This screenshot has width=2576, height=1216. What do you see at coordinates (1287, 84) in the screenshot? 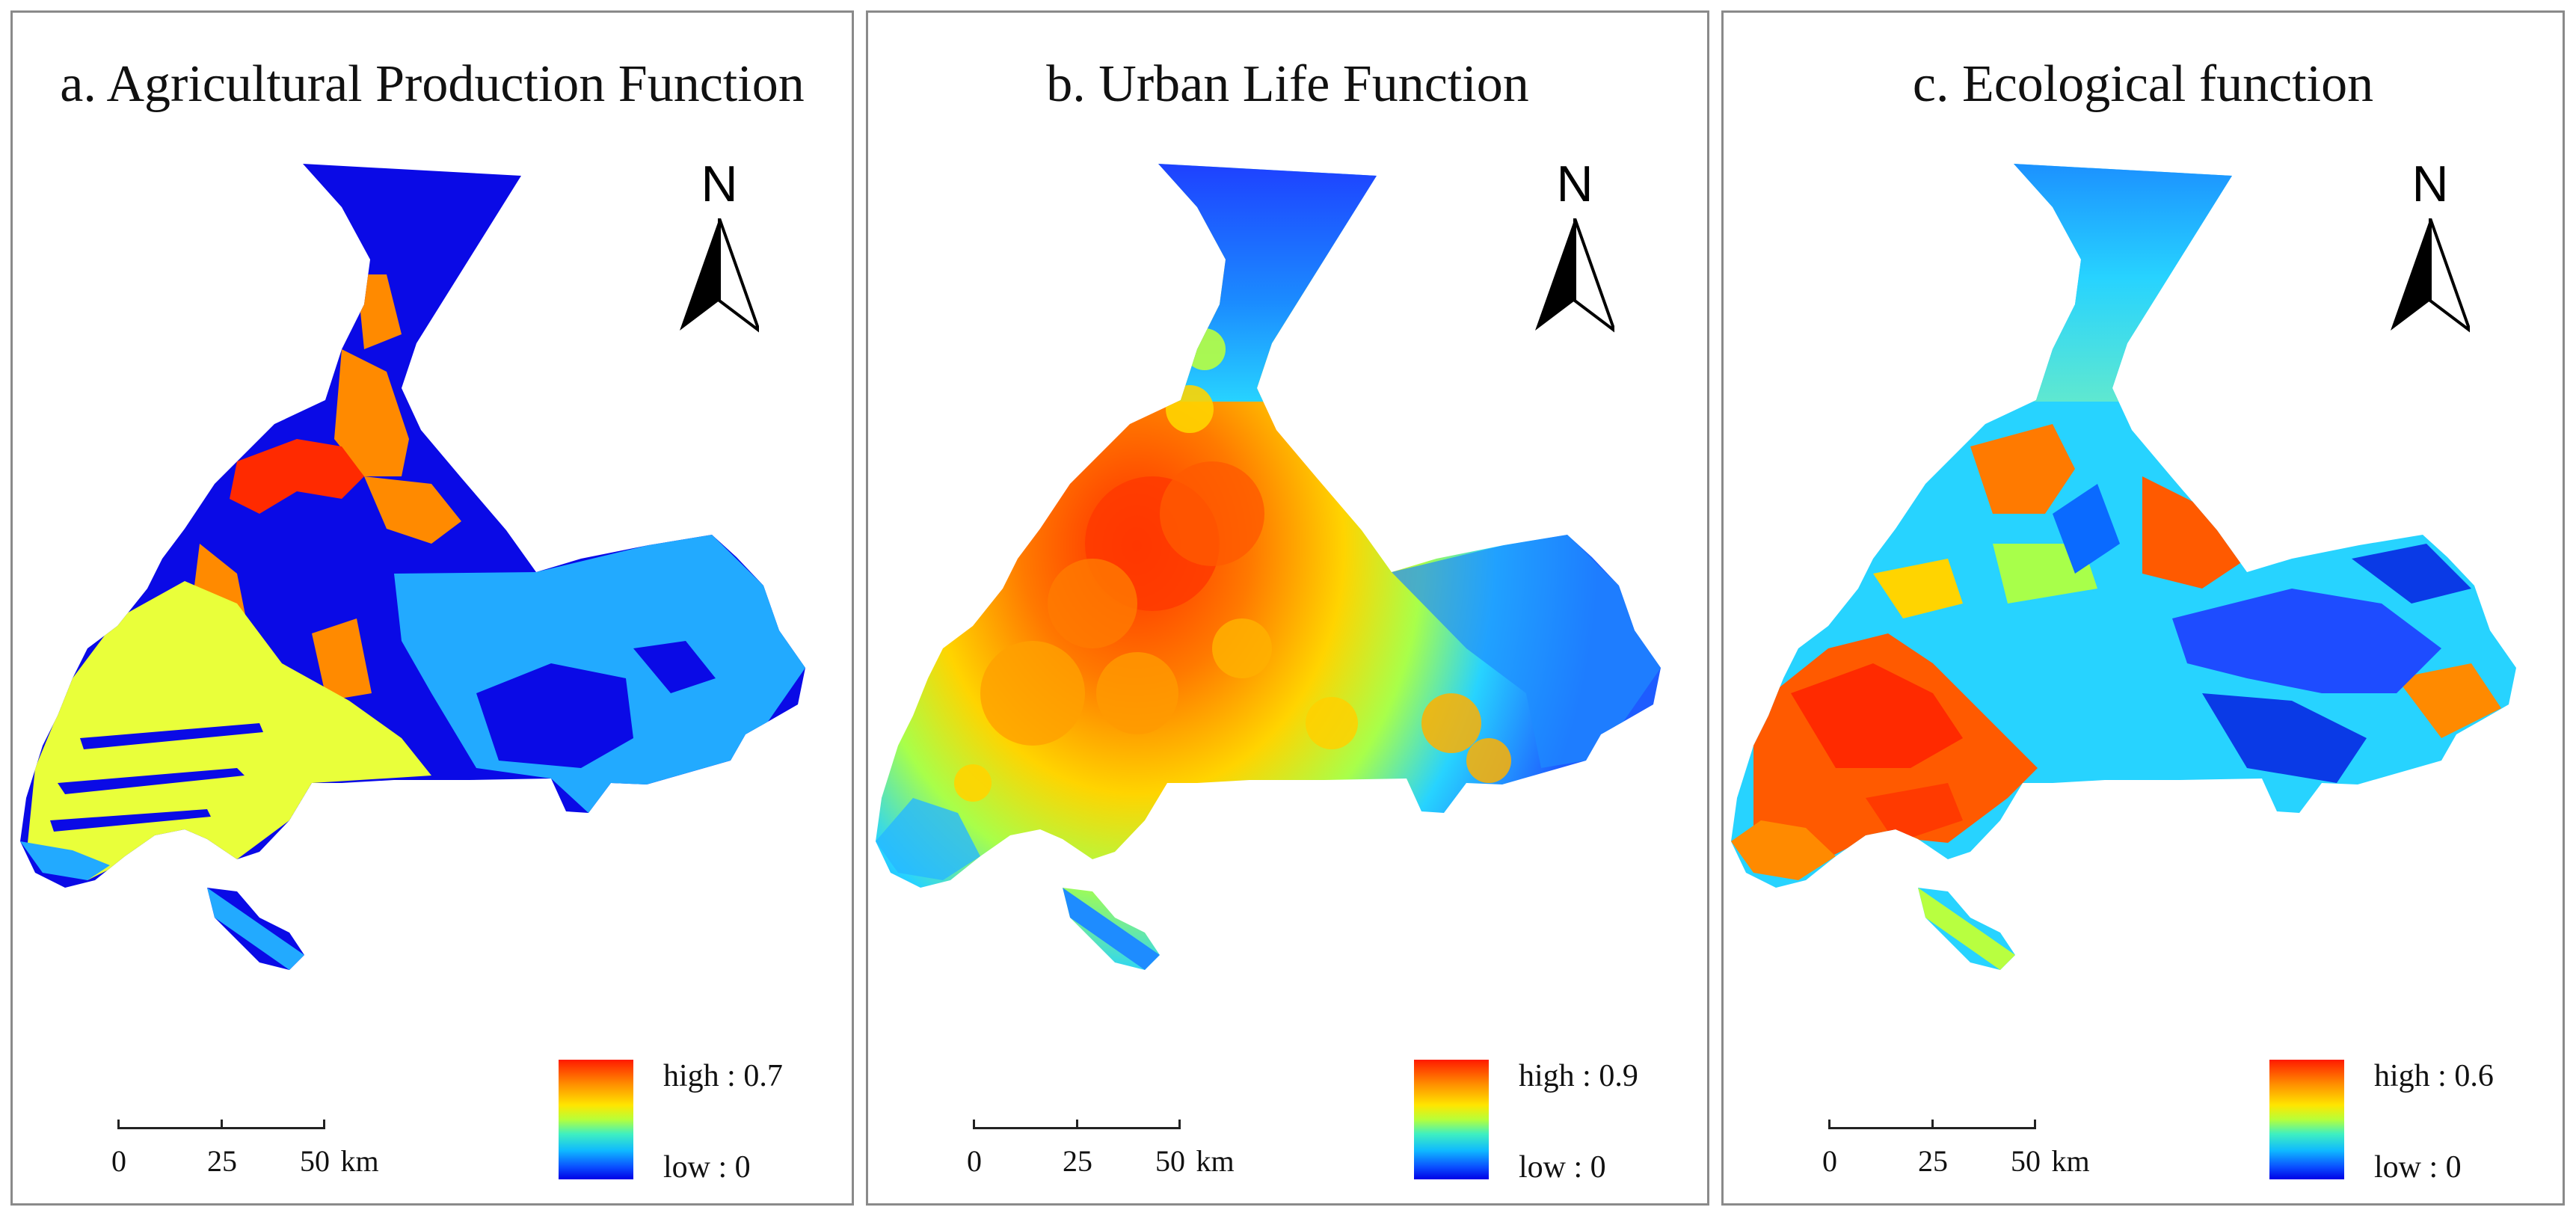
I see `panel-title: b. Urban Life Function` at bounding box center [1287, 84].